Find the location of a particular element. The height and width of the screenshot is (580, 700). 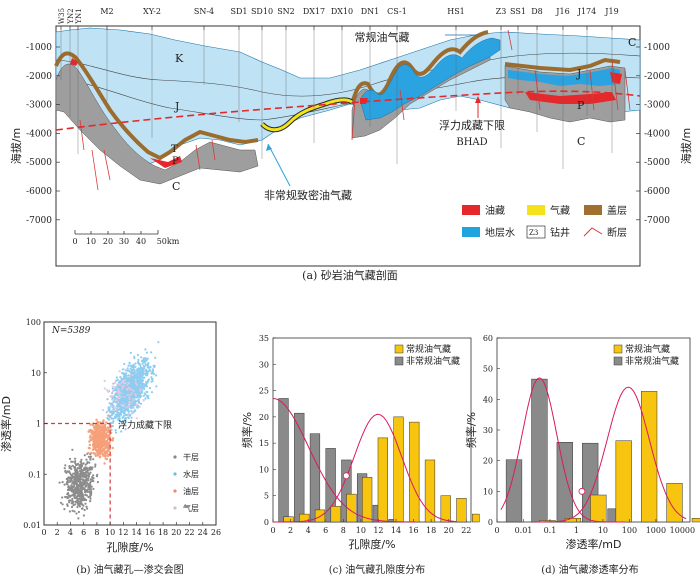

y-tick-label: 30 is located at coordinates (488, 430).